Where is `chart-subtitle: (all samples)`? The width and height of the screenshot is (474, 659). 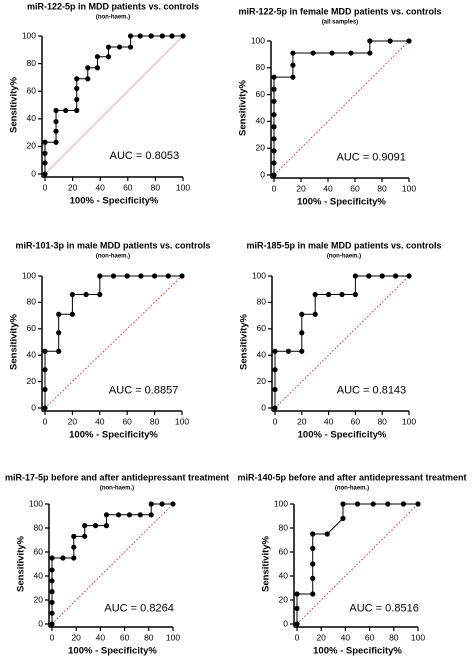 chart-subtitle: (all samples) is located at coordinates (340, 23).